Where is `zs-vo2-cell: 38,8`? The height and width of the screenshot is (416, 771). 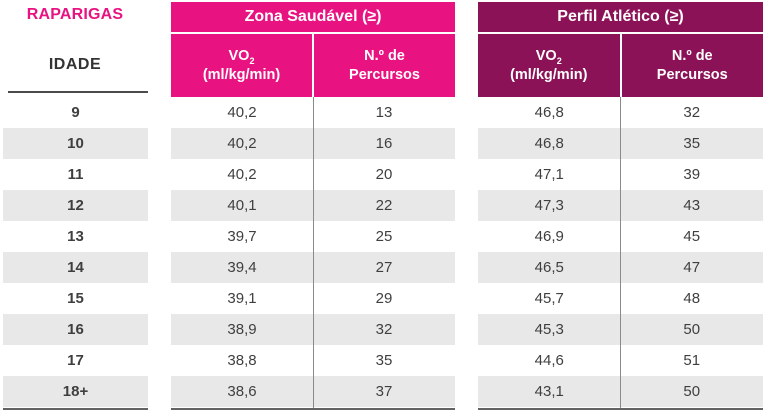 zs-vo2-cell: 38,8 is located at coordinates (242, 360).